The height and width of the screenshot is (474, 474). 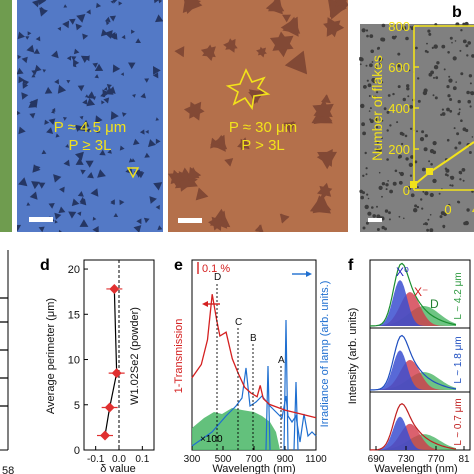 What do you see at coordinates (413, 362) in the screenshot?
I see `f-fit-curve` at bounding box center [413, 362].